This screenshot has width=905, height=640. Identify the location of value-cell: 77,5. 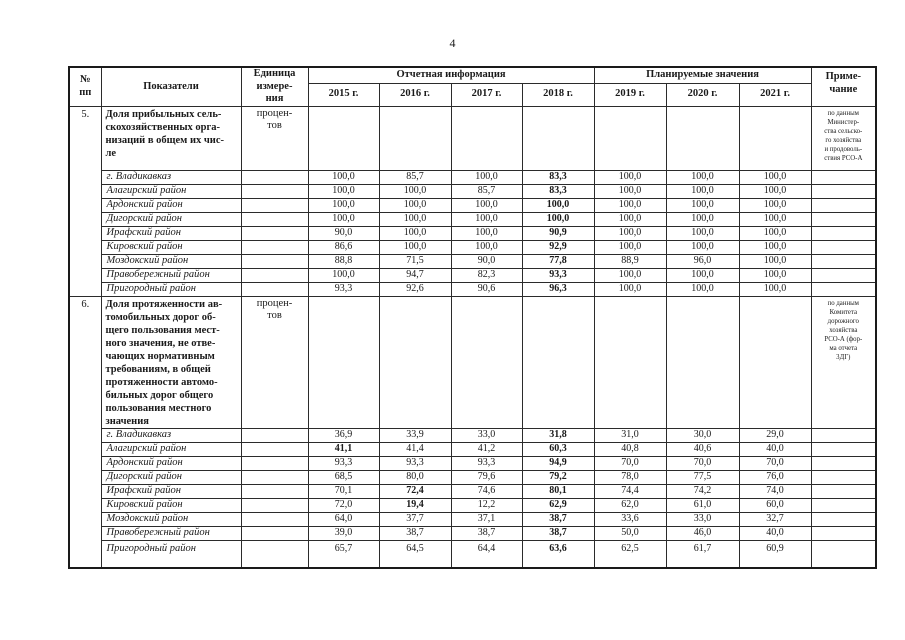
(702, 477).